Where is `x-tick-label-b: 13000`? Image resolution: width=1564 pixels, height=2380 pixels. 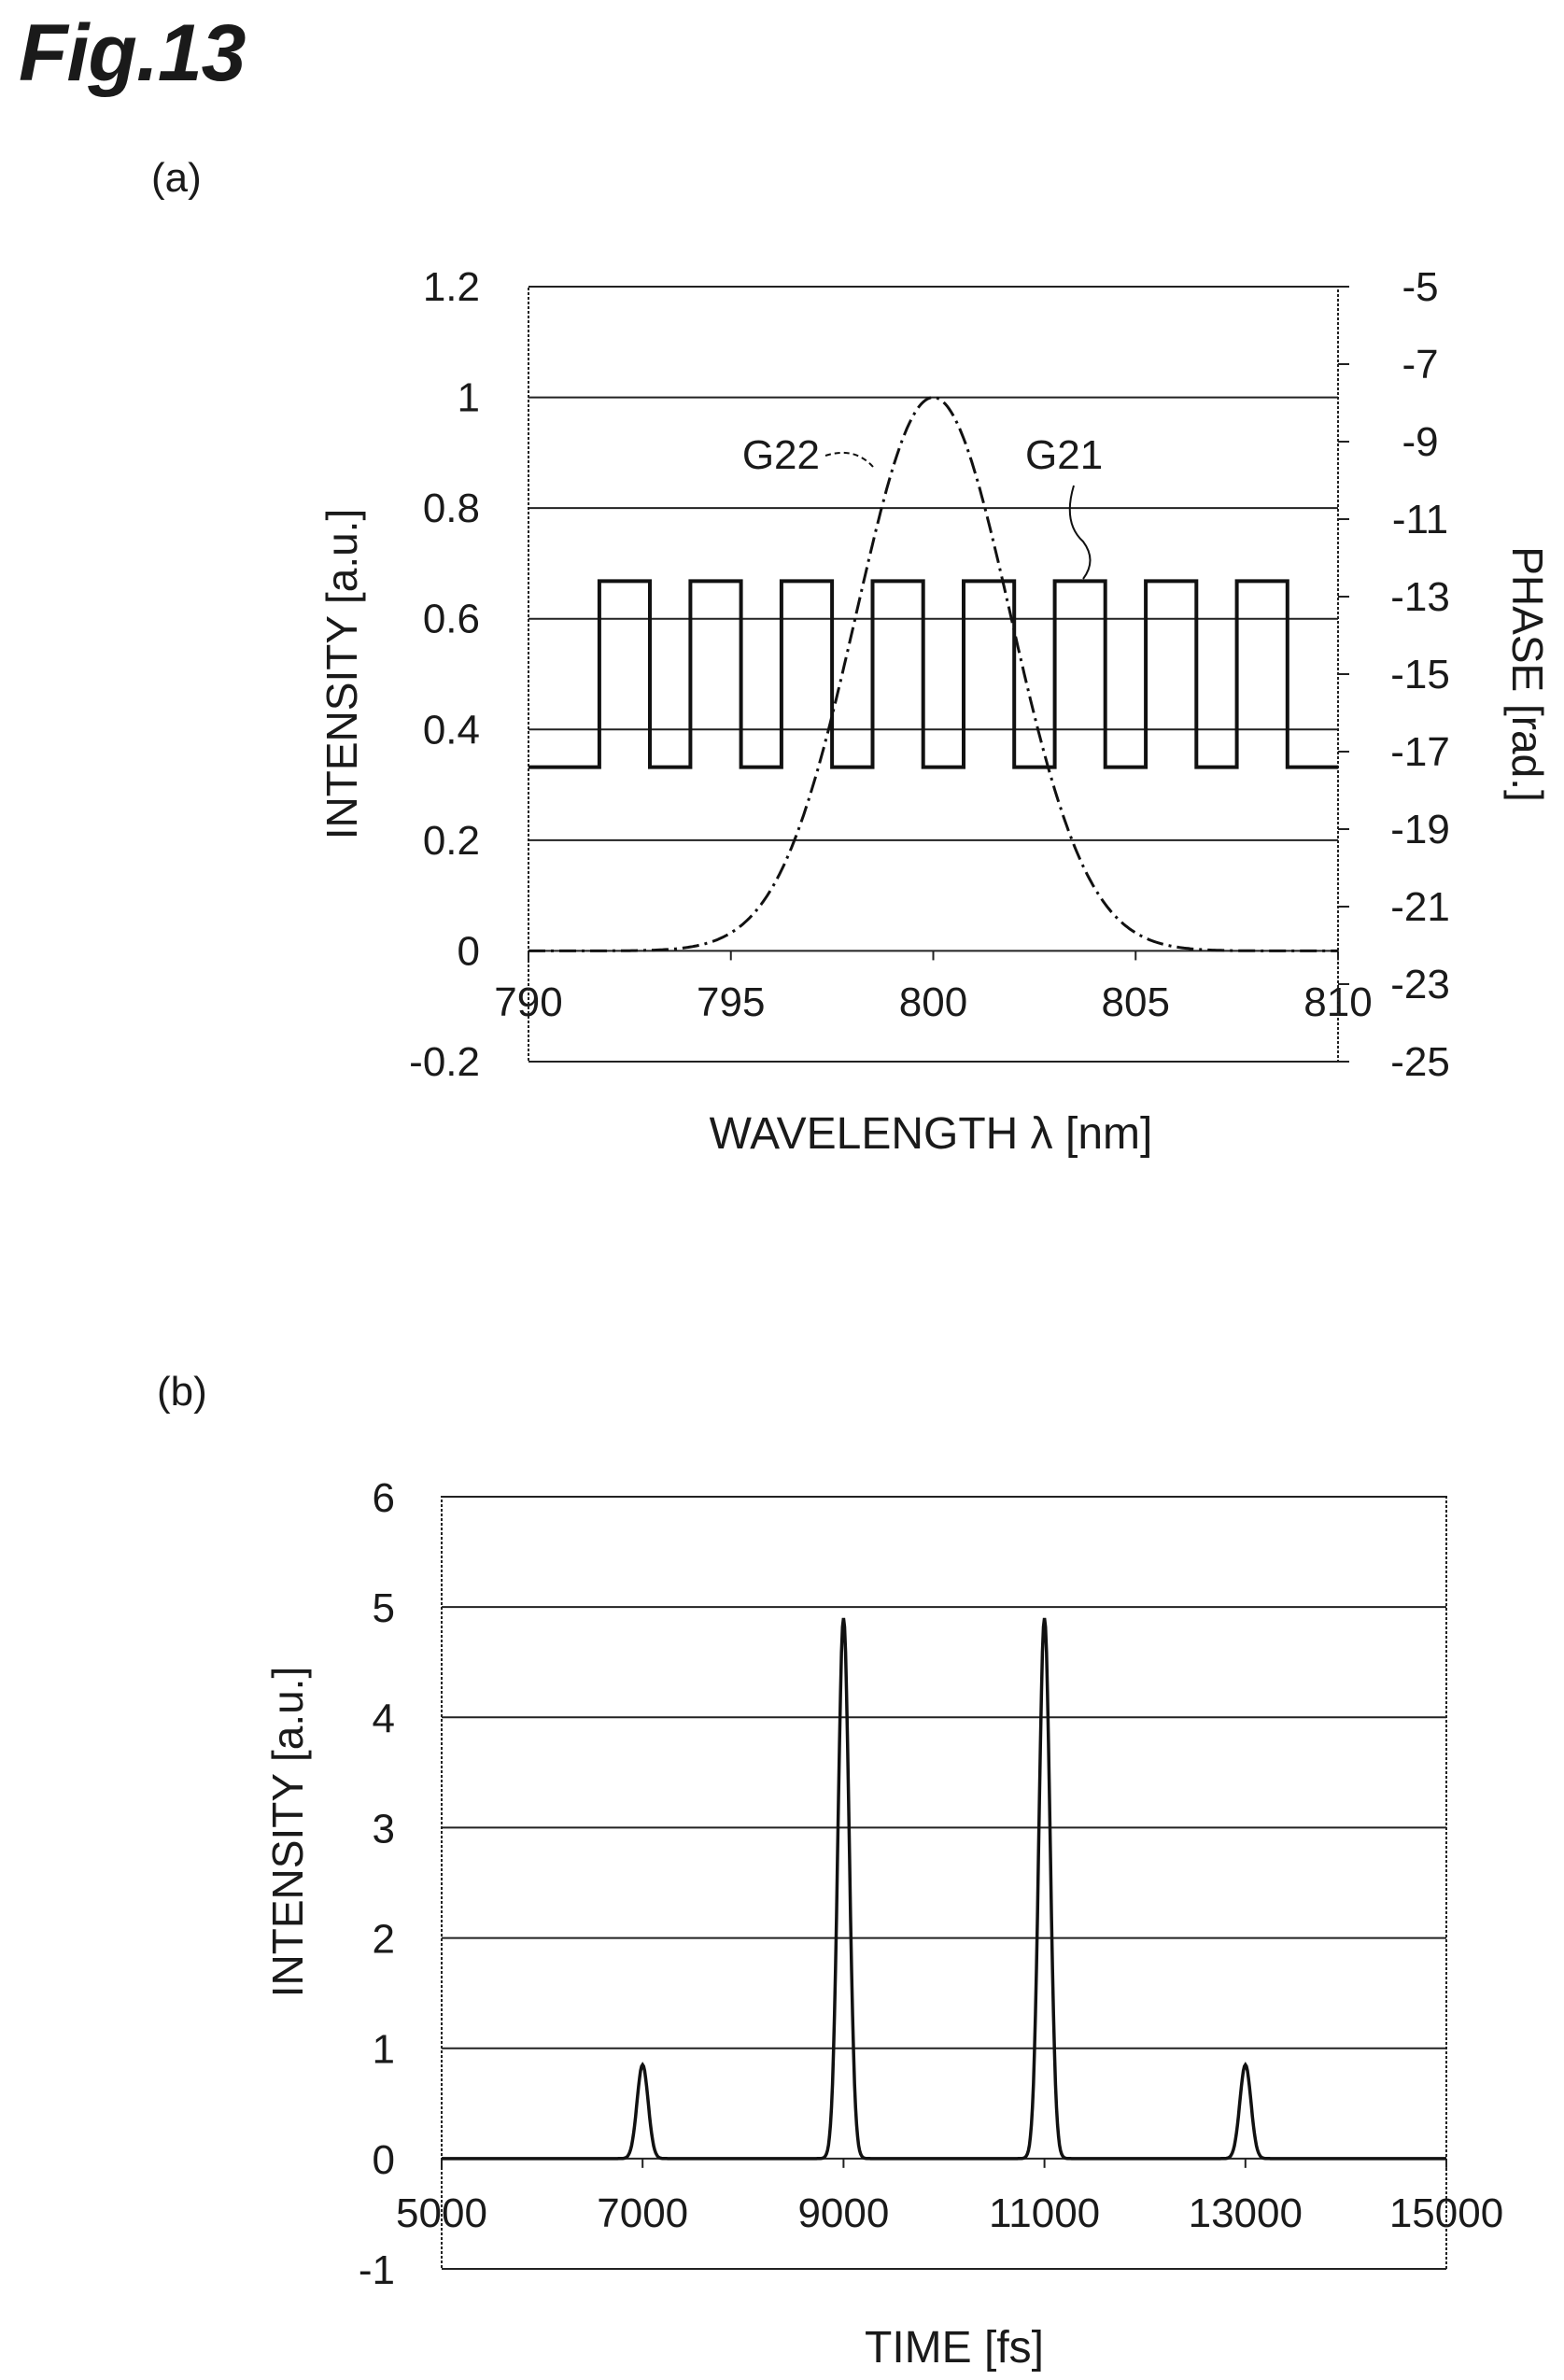
x-tick-label-b: 13000 is located at coordinates (1246, 2213).